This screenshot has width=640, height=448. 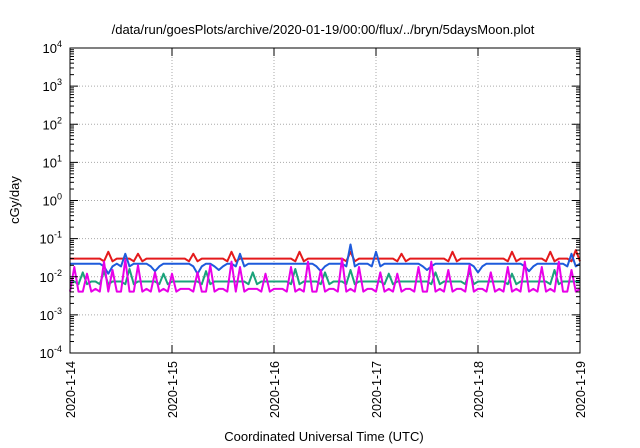 What do you see at coordinates (51, 352) in the screenshot?
I see `y-tick-label: 10⁻⁴` at bounding box center [51, 352].